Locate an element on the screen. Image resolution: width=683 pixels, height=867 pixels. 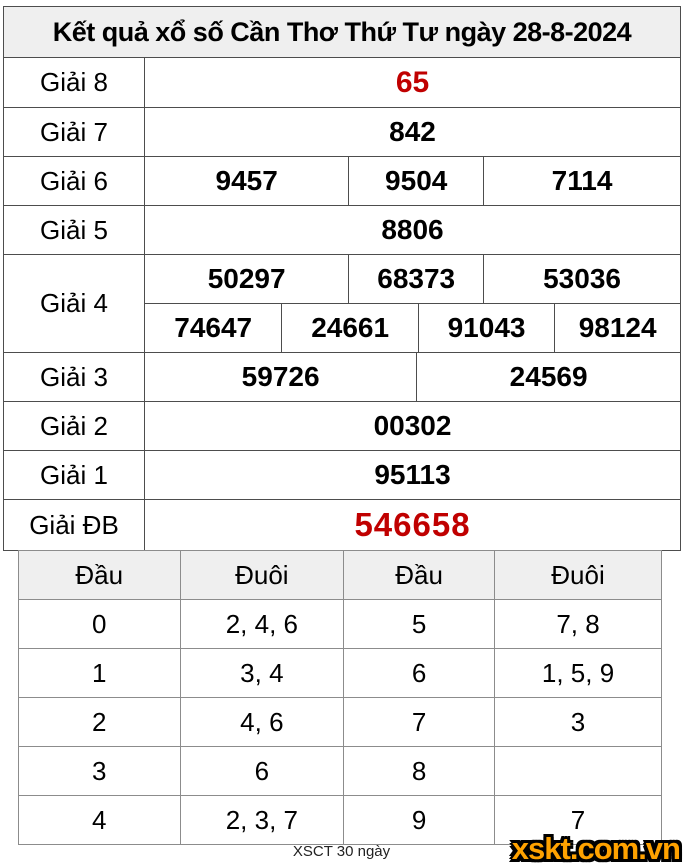
prize-row-g8: Giải 8 65 is located at coordinates (342, 82).